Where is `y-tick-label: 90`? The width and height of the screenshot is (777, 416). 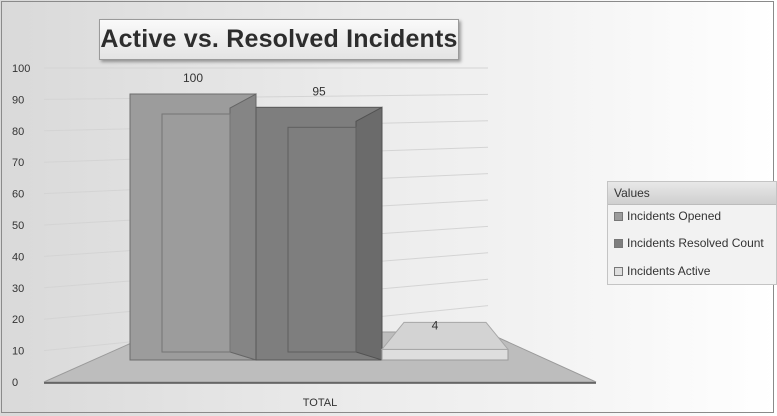 y-tick-label: 90 is located at coordinates (18, 100).